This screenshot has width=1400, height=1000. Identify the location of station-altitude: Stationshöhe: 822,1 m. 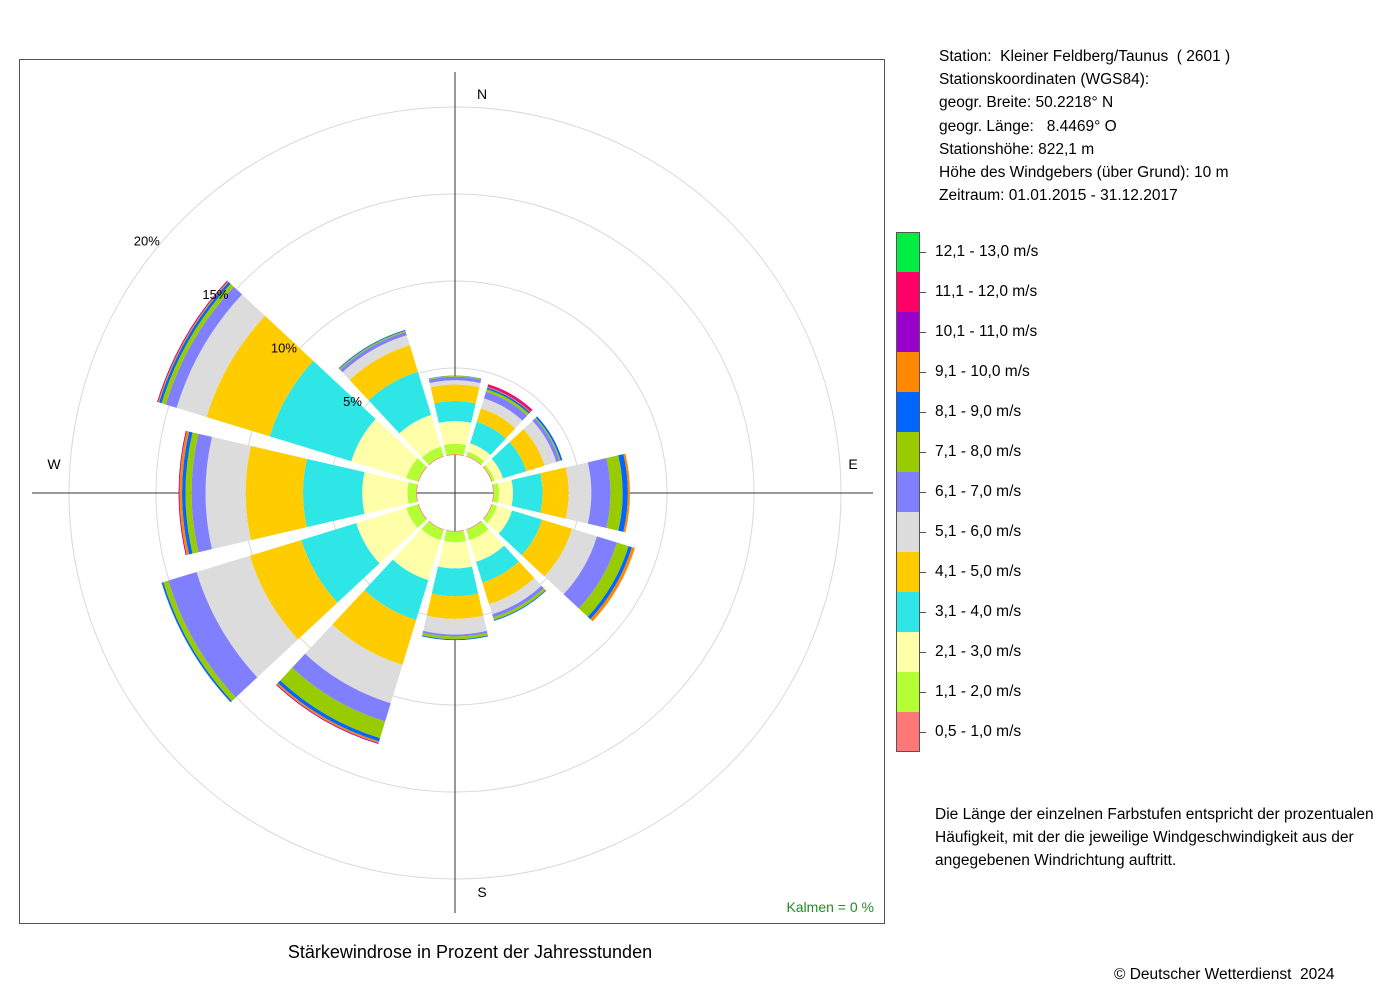
(1017, 149).